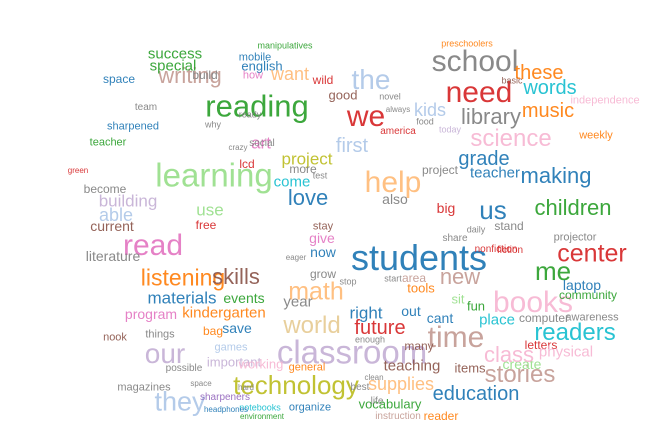 The image size is (668, 440). What do you see at coordinates (479, 92) in the screenshot?
I see `word-need: need` at bounding box center [479, 92].